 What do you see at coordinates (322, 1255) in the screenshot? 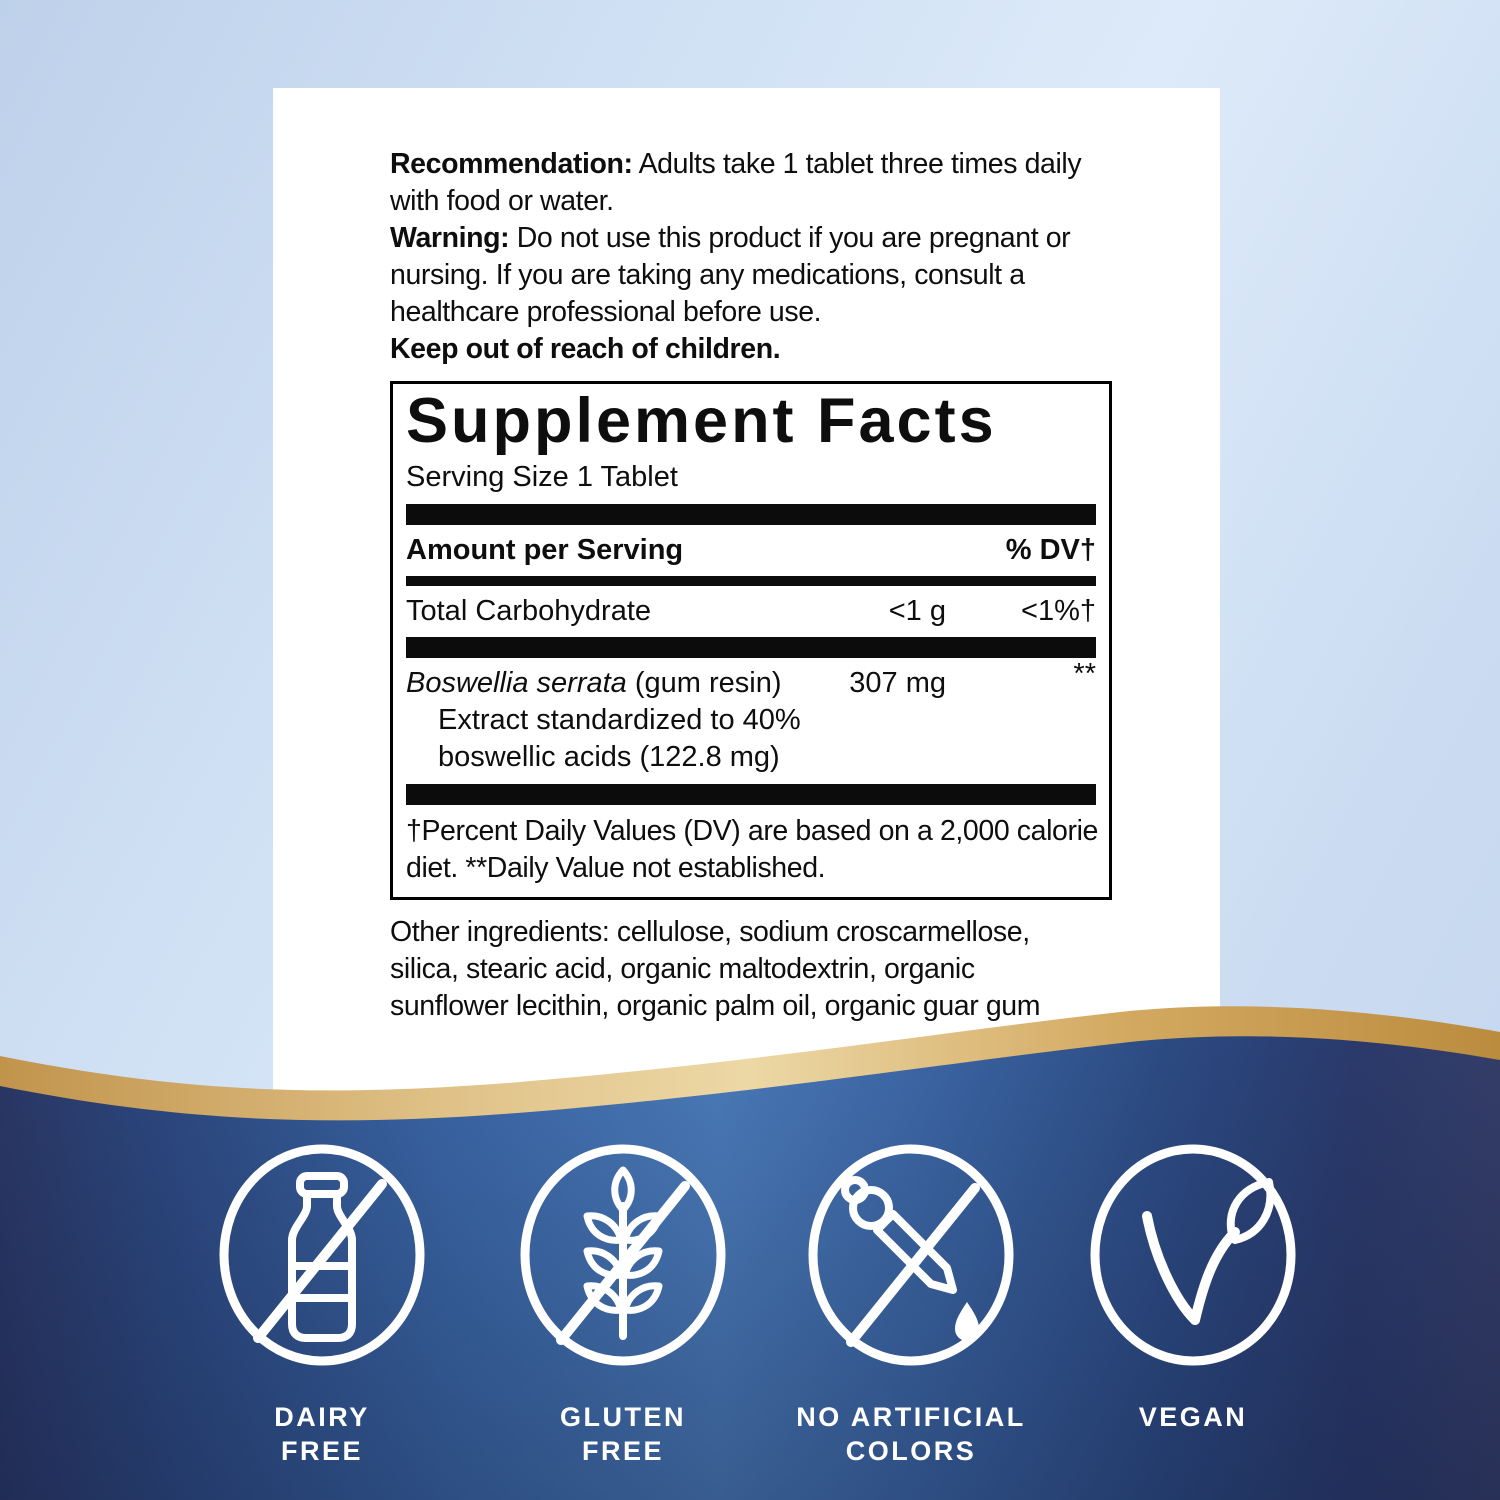
I see `dairy-free-icon` at bounding box center [322, 1255].